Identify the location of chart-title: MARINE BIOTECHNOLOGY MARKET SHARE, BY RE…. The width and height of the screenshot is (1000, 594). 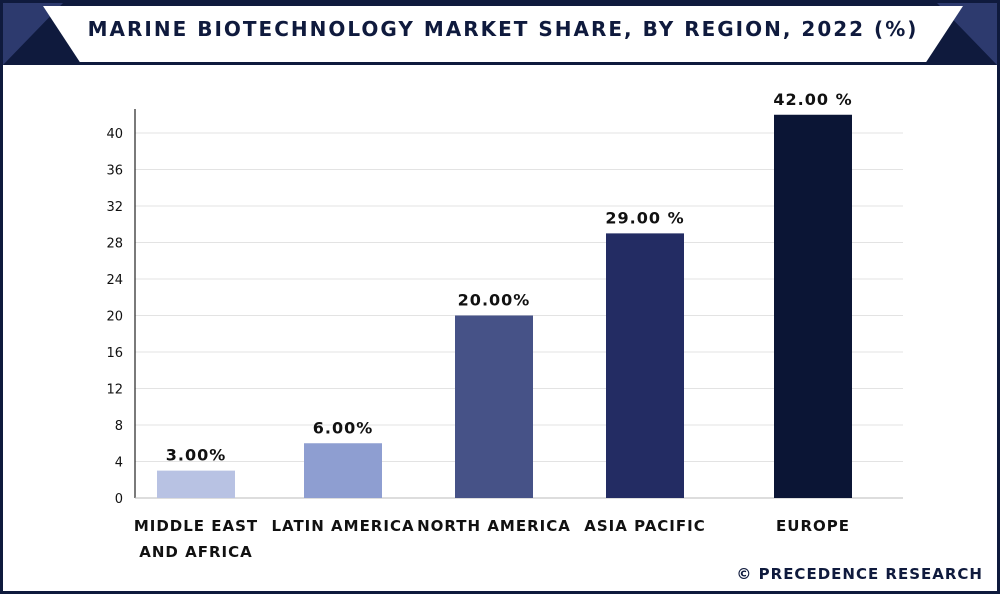
(503, 29).